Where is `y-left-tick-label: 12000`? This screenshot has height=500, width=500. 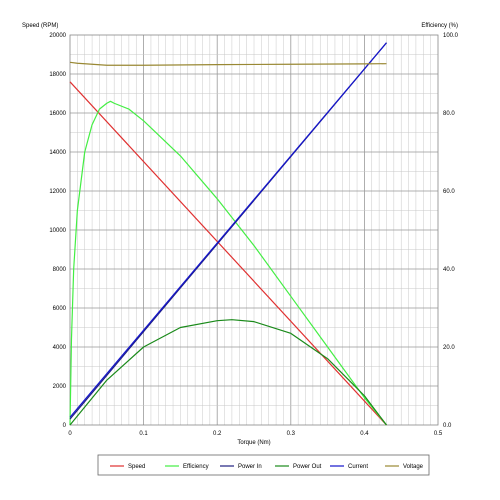 y-left-tick-label: 12000 is located at coordinates (57, 192).